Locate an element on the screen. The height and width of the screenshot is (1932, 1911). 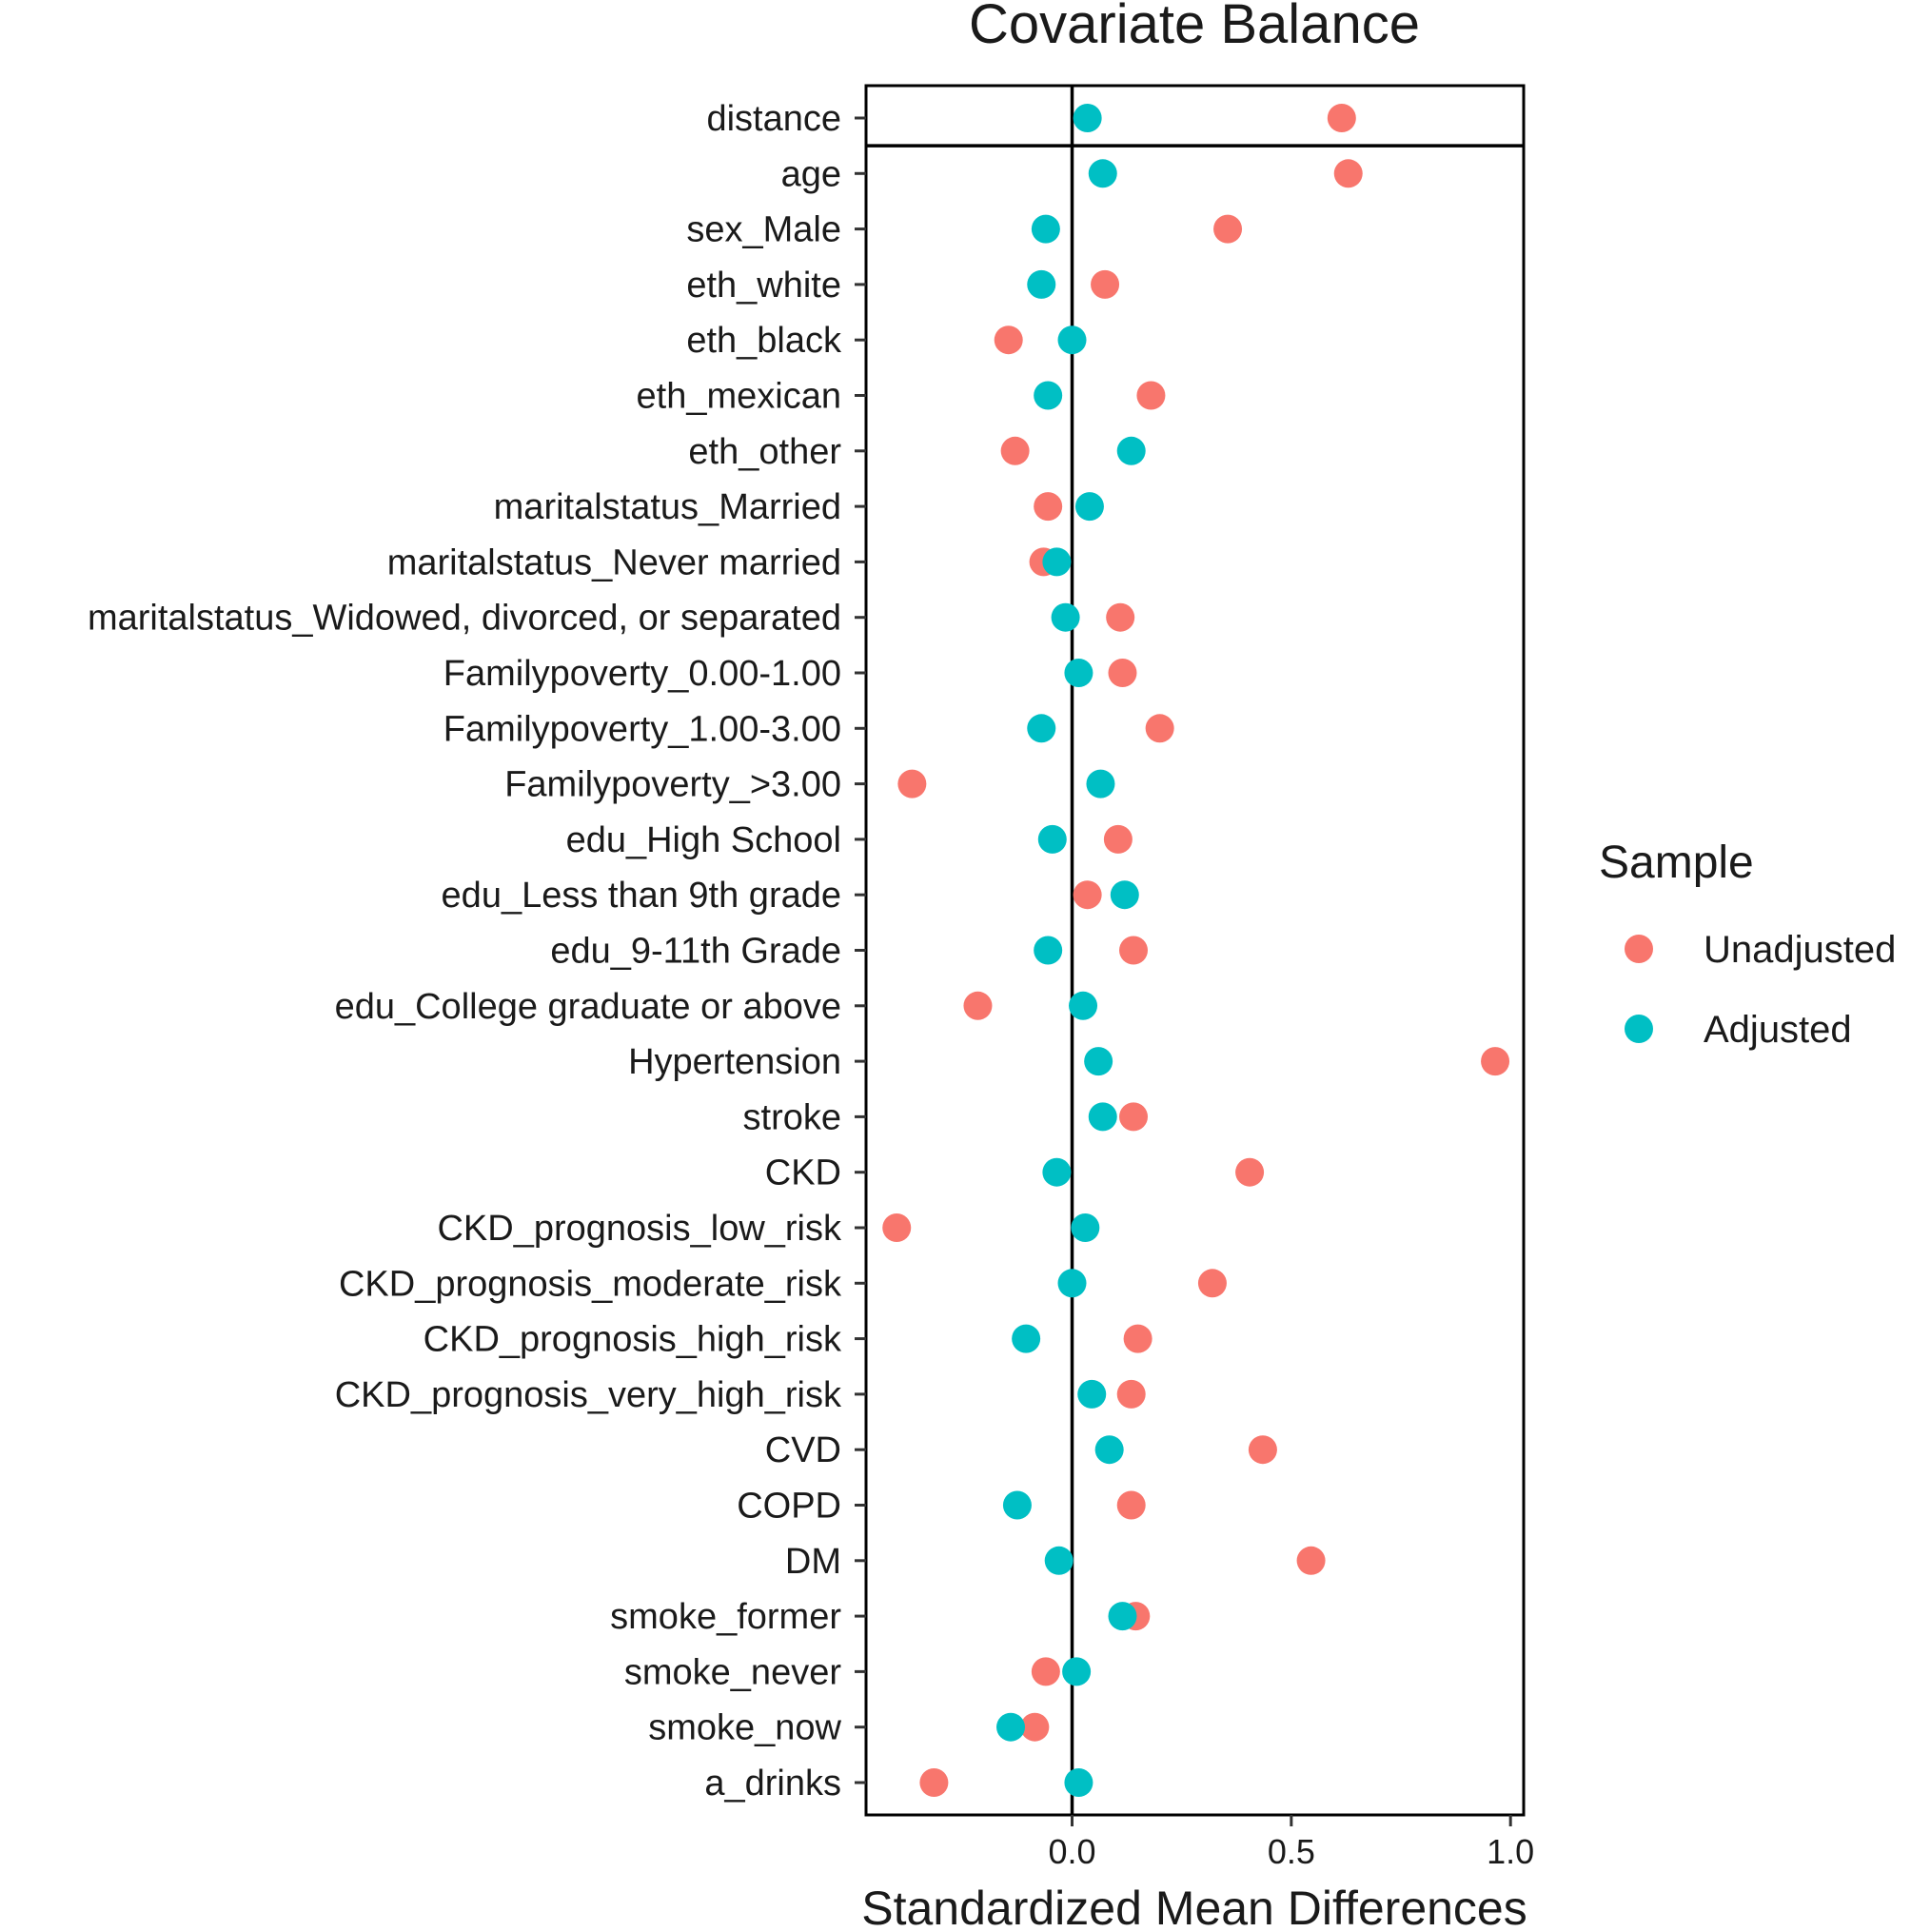
x-tick-label: 0.0 is located at coordinates (1071, 1851).